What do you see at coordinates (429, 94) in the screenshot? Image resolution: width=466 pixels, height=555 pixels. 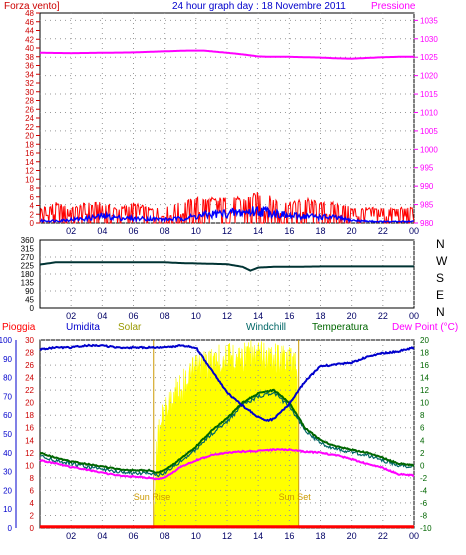 I see `pressure-y-tick-label: 1015` at bounding box center [429, 94].